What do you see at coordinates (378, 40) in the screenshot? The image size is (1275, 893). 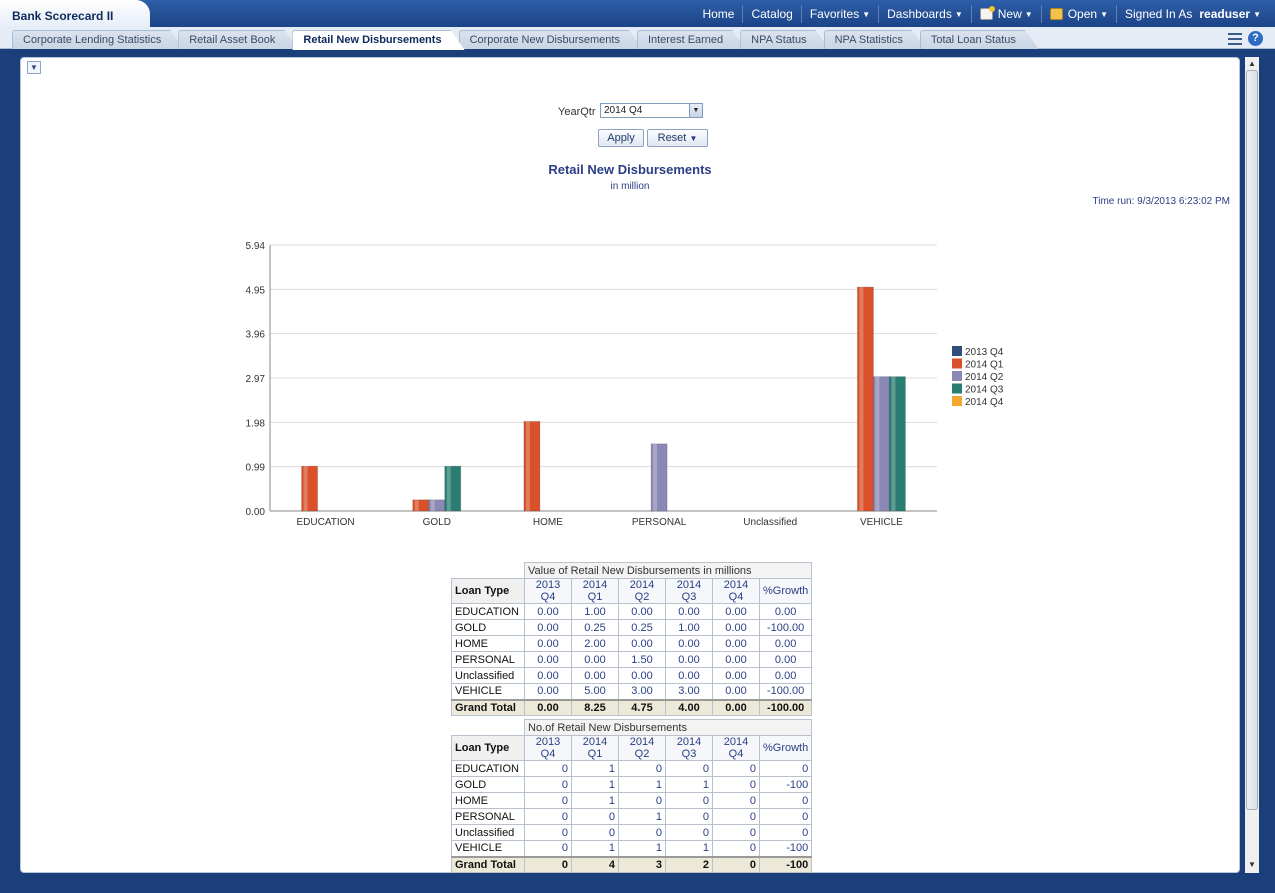 I see `tab-retail-new-disbursements: Retail New Disbursements` at bounding box center [378, 40].